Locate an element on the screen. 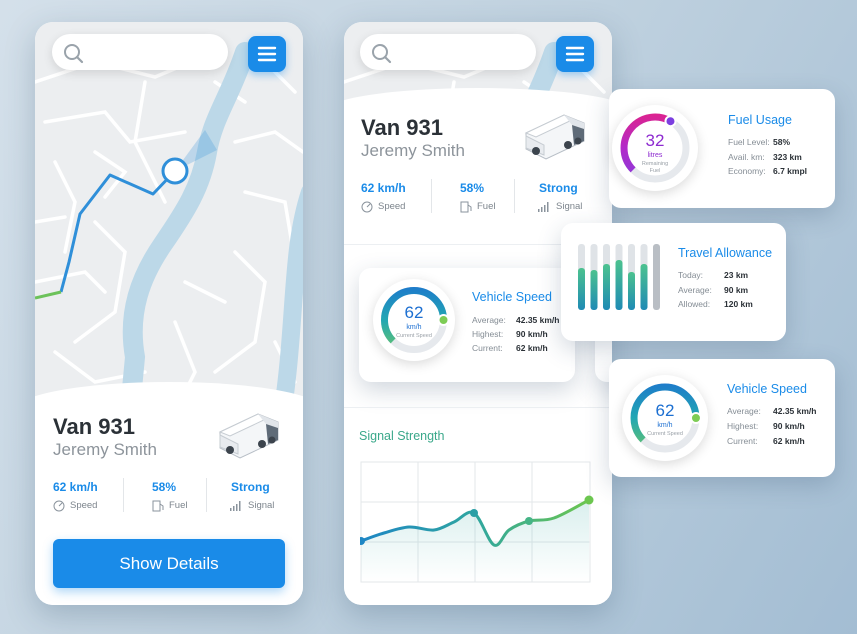  signal-chart is located at coordinates (477, 522).